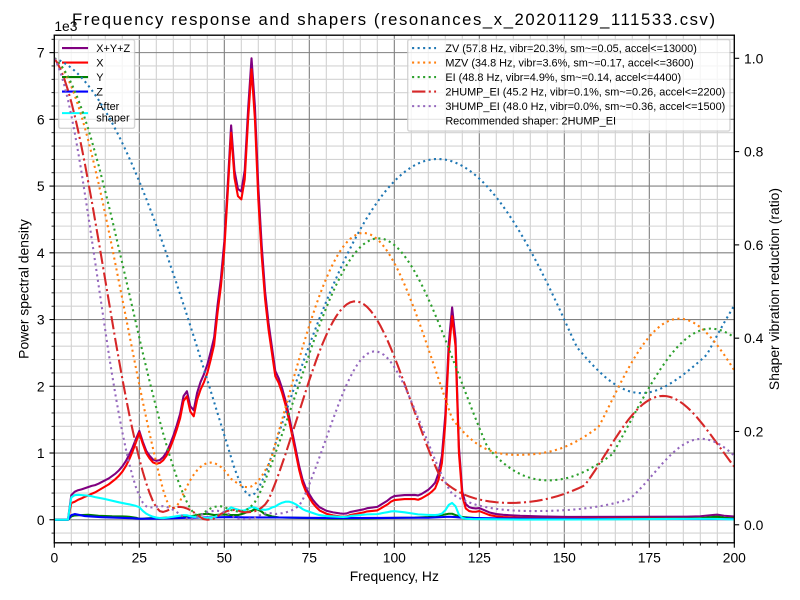  I want to click on svg-text: Z, so click(99, 92).